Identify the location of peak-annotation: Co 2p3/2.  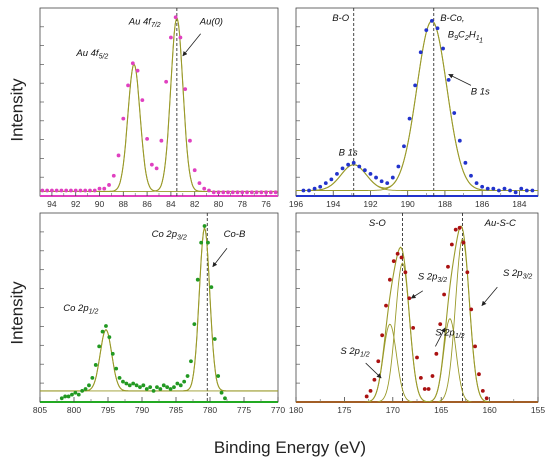
(169, 235).